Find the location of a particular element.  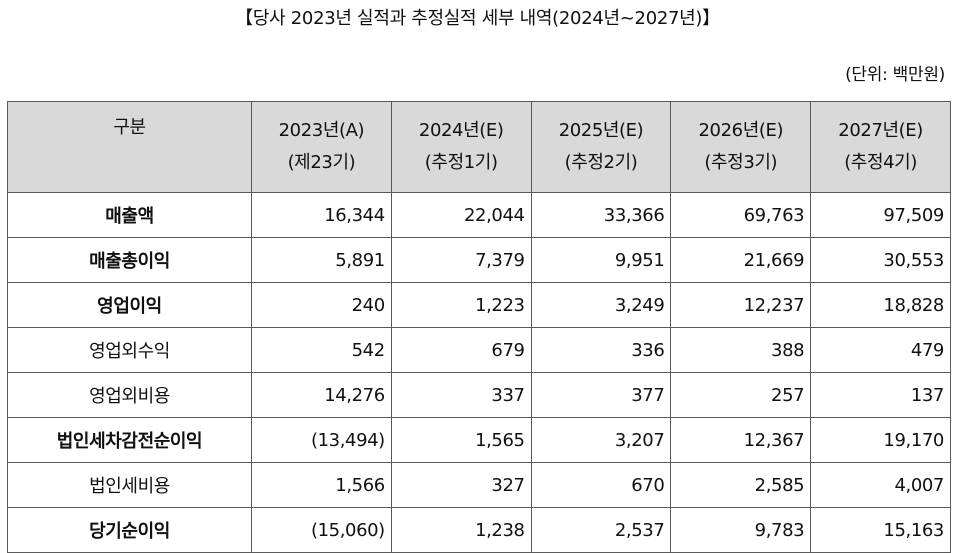

value-cell: 21,669 is located at coordinates (741, 260).